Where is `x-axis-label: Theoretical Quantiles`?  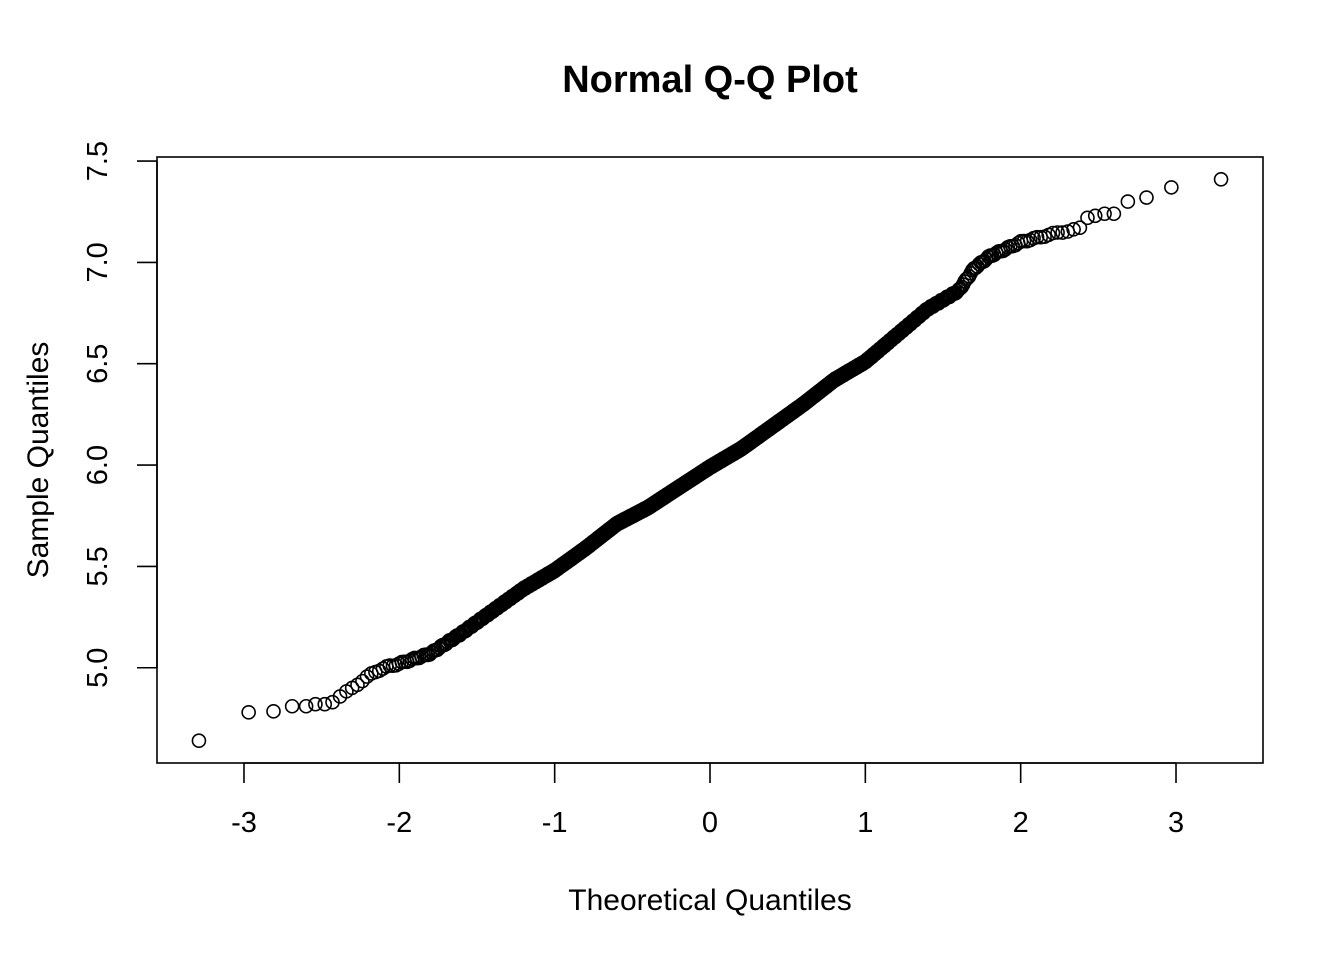
x-axis-label: Theoretical Quantiles is located at coordinates (709, 900).